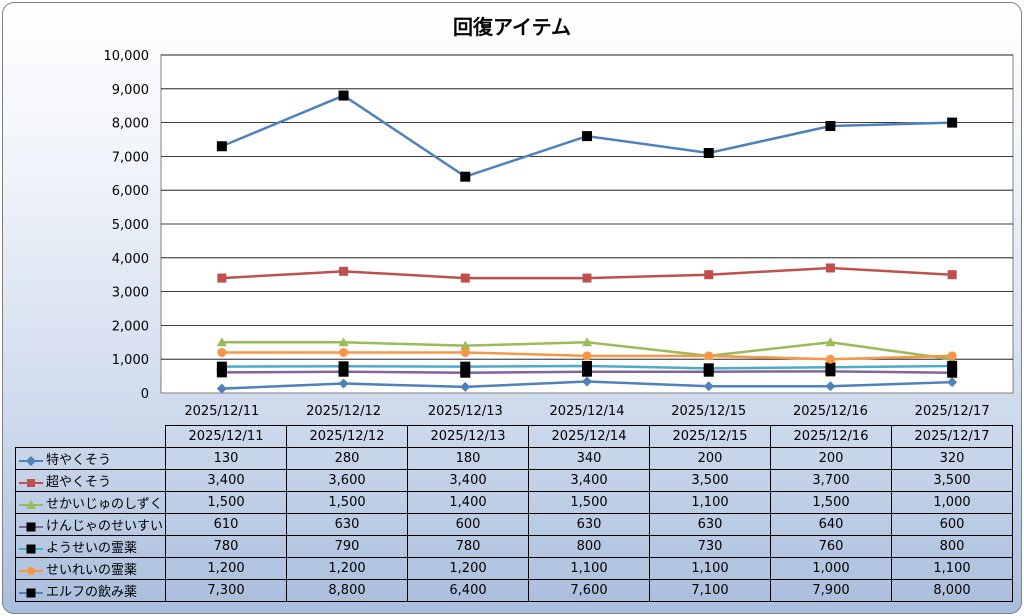 The width and height of the screenshot is (1024, 616). I want to click on series-name: せいれいの霊薬, so click(92, 570).